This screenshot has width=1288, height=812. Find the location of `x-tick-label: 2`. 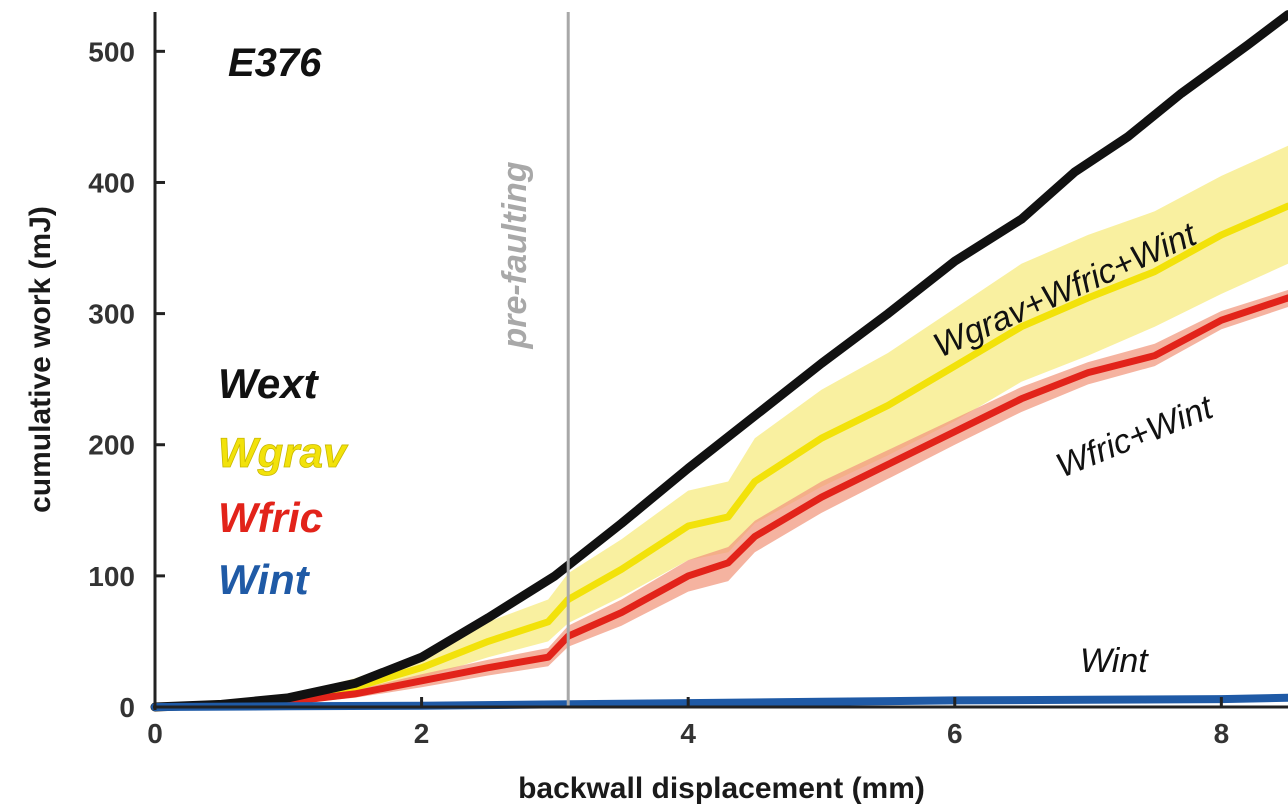

x-tick-label: 2 is located at coordinates (422, 733).